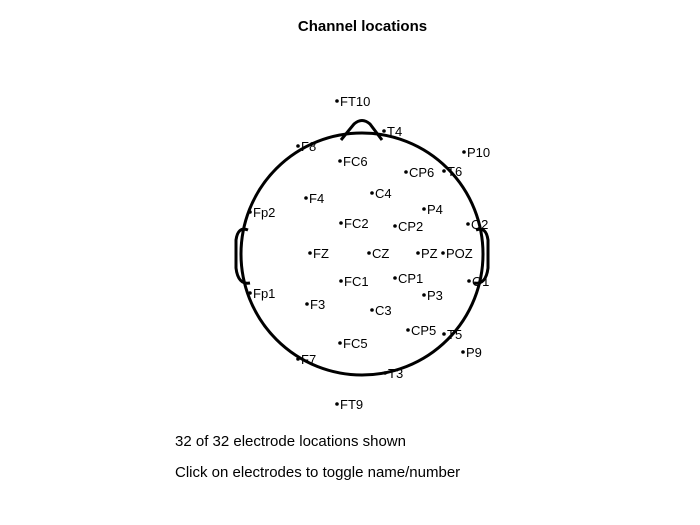 Image resolution: width=700 pixels, height=525 pixels. I want to click on electrode-label: Fp2, so click(264, 212).